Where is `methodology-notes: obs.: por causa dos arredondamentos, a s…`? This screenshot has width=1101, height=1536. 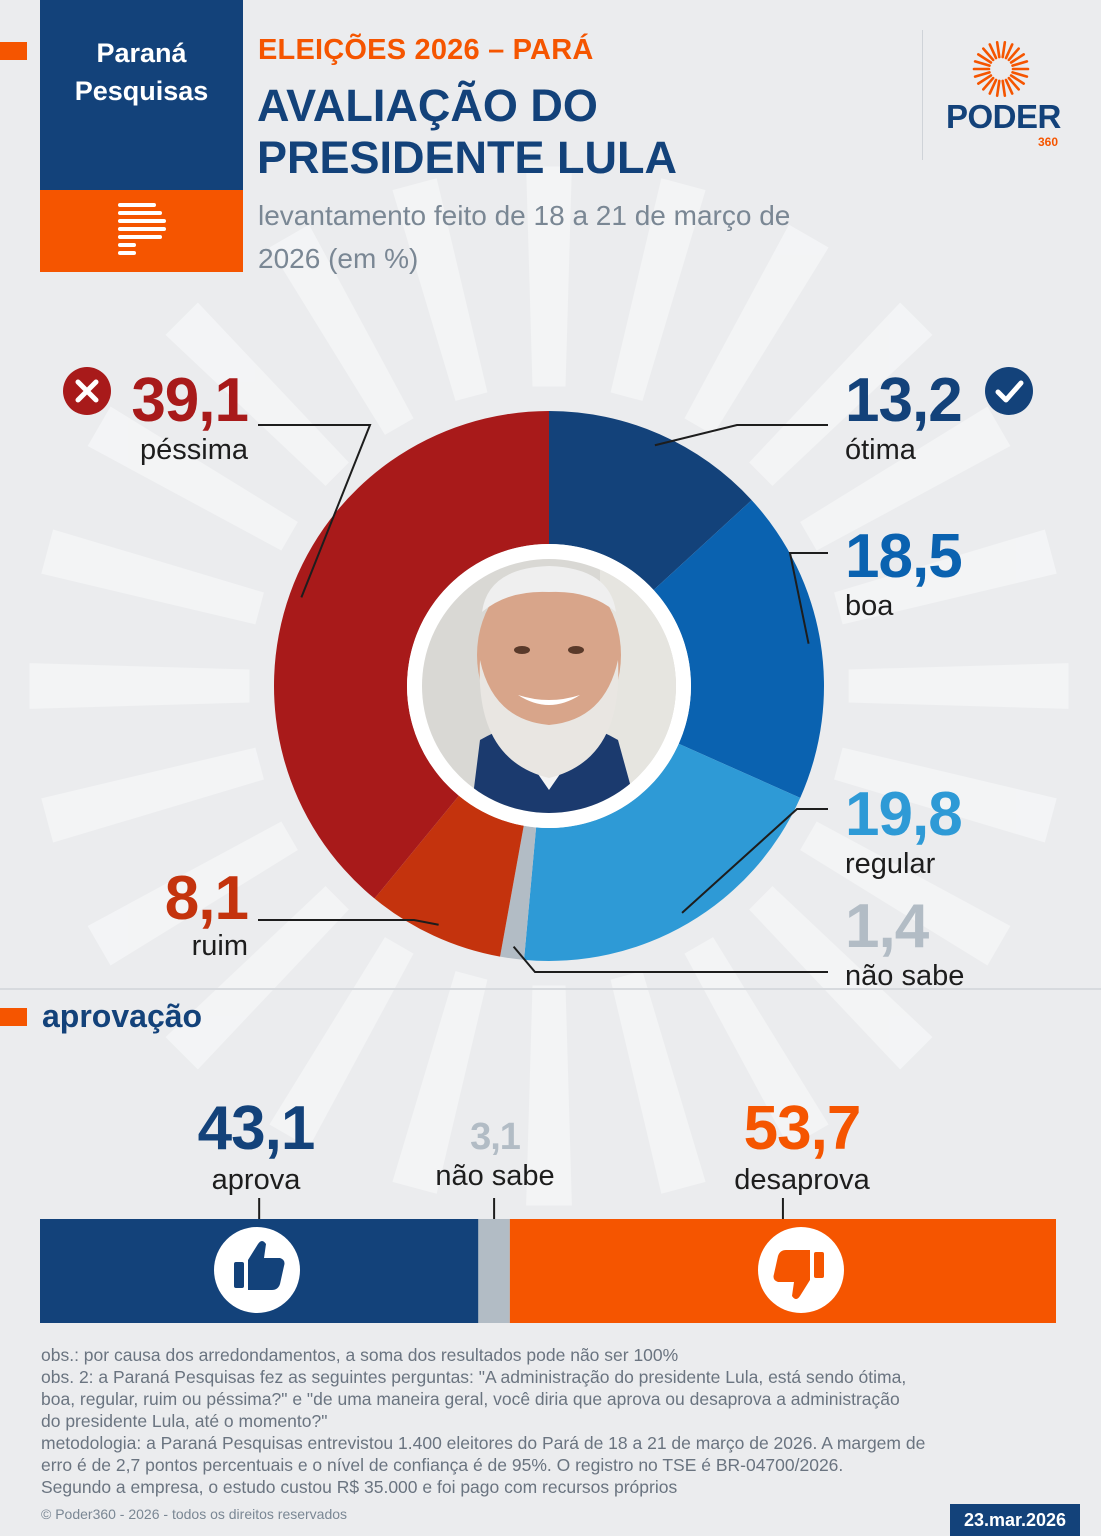
methodology-notes: obs.: por causa dos arredondamentos, a s… is located at coordinates (556, 1421).